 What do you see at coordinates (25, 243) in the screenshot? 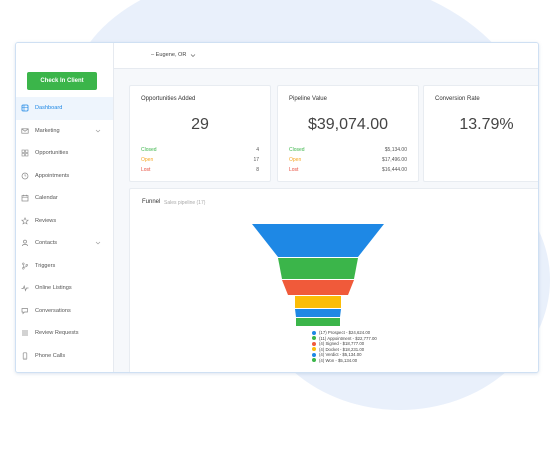
I see `person-icon` at bounding box center [25, 243].